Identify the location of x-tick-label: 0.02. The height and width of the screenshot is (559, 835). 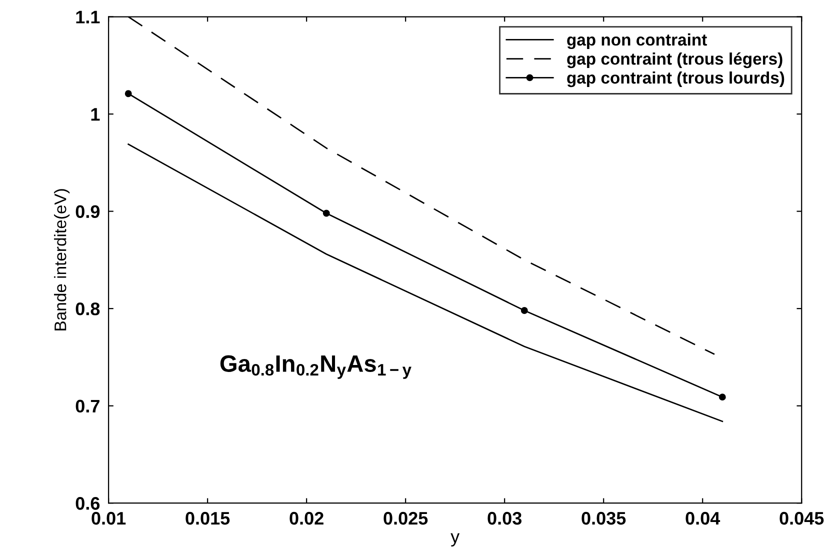
(307, 518).